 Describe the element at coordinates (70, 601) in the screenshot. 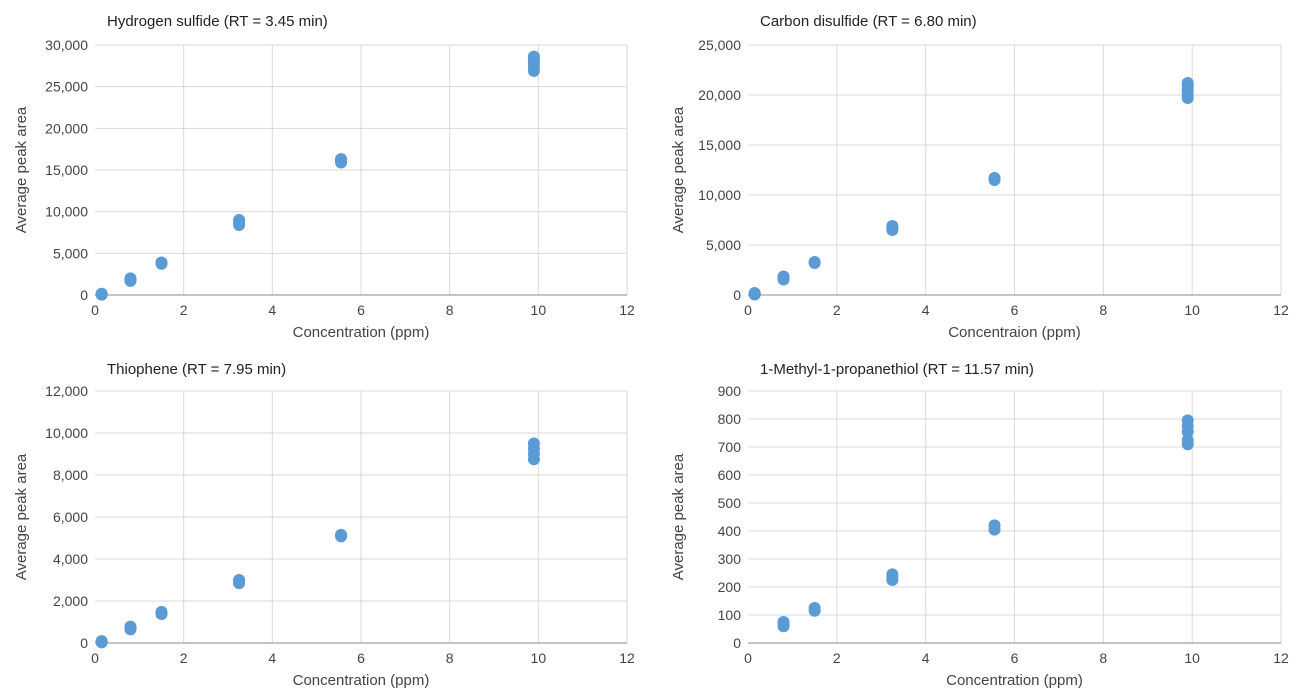

I see `y-tick-label: 2,000` at that location.